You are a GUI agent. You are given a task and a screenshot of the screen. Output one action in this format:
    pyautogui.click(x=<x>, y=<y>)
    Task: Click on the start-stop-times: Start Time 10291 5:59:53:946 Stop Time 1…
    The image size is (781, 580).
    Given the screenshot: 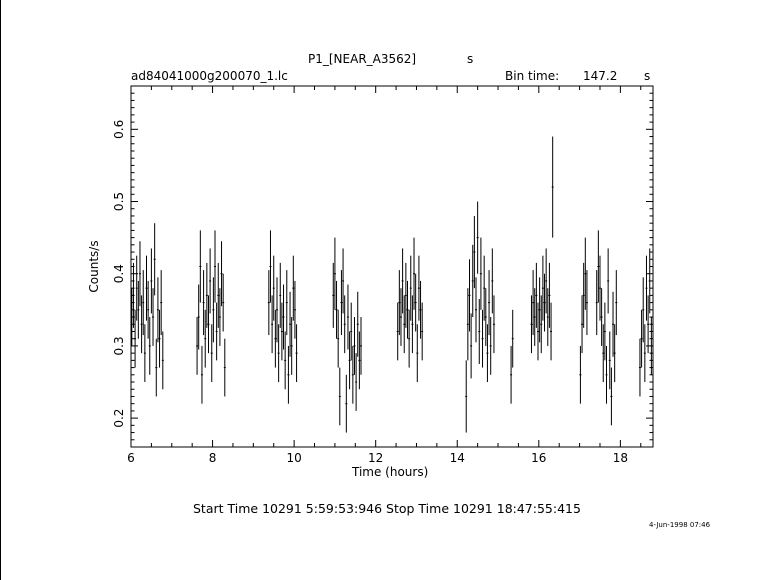 What is the action you would take?
    pyautogui.click(x=387, y=508)
    